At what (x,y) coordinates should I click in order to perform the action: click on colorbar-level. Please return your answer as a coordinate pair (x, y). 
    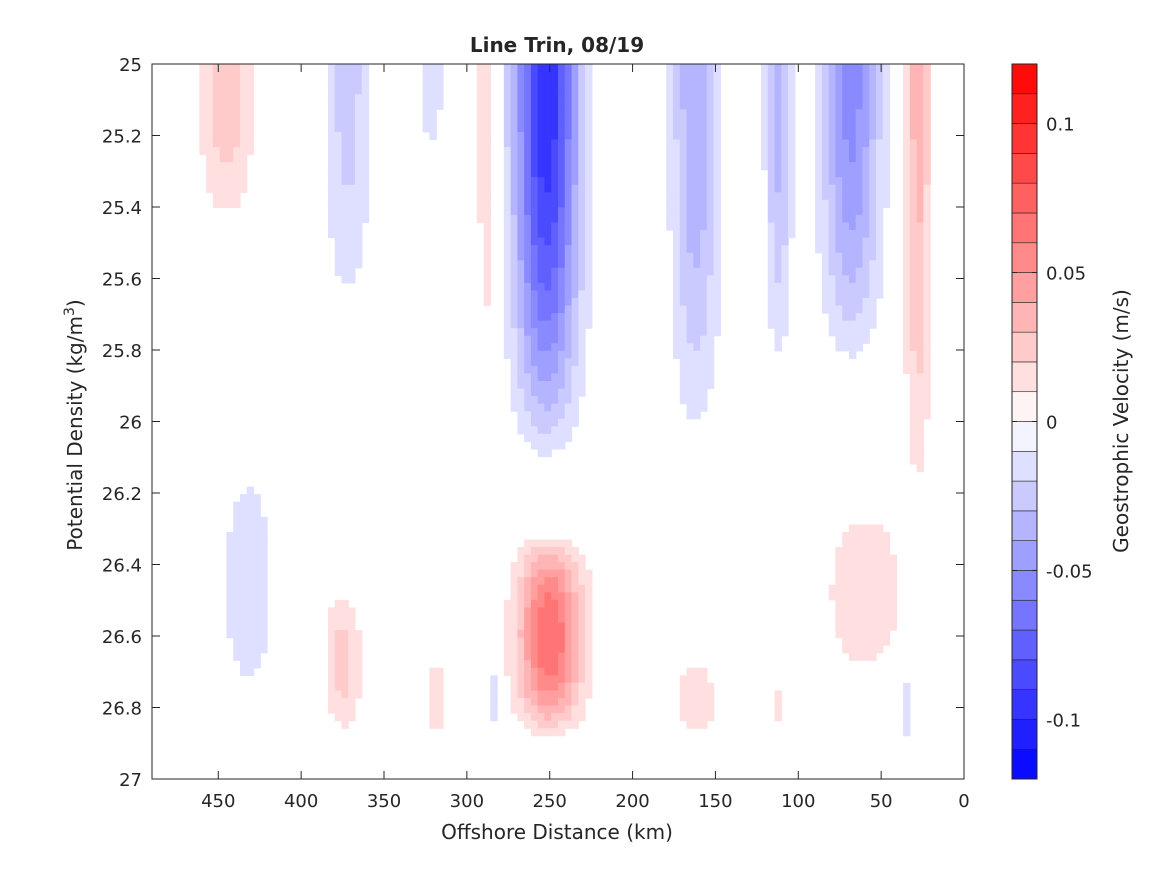
    Looking at the image, I should click on (1024, 764).